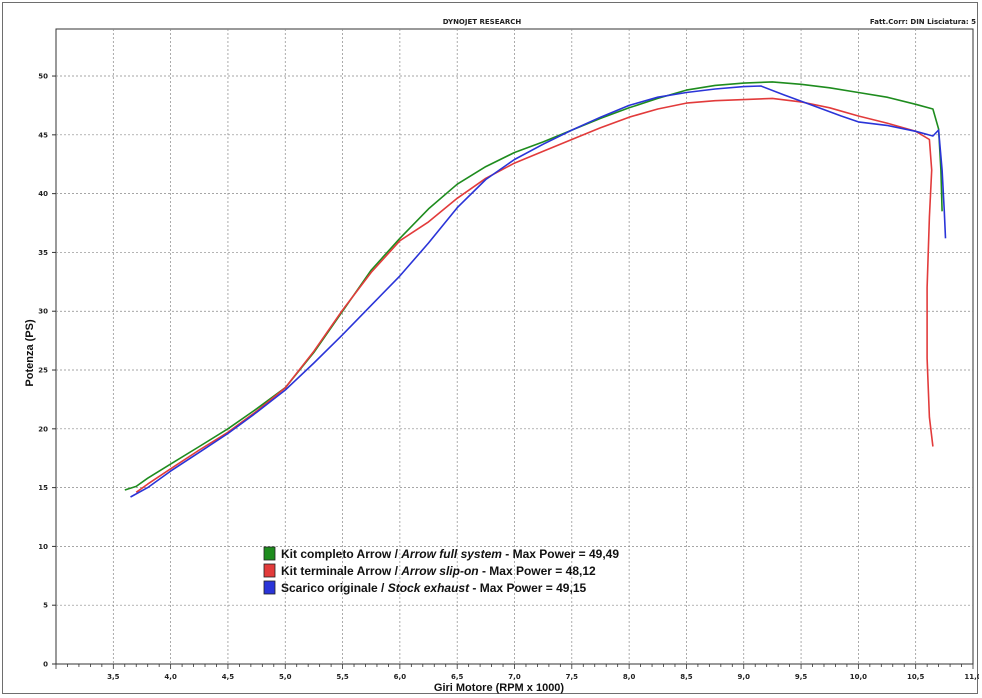 Image resolution: width=982 pixels, height=698 pixels. I want to click on legend-name-en: Arrow slip-on, so click(439, 571).